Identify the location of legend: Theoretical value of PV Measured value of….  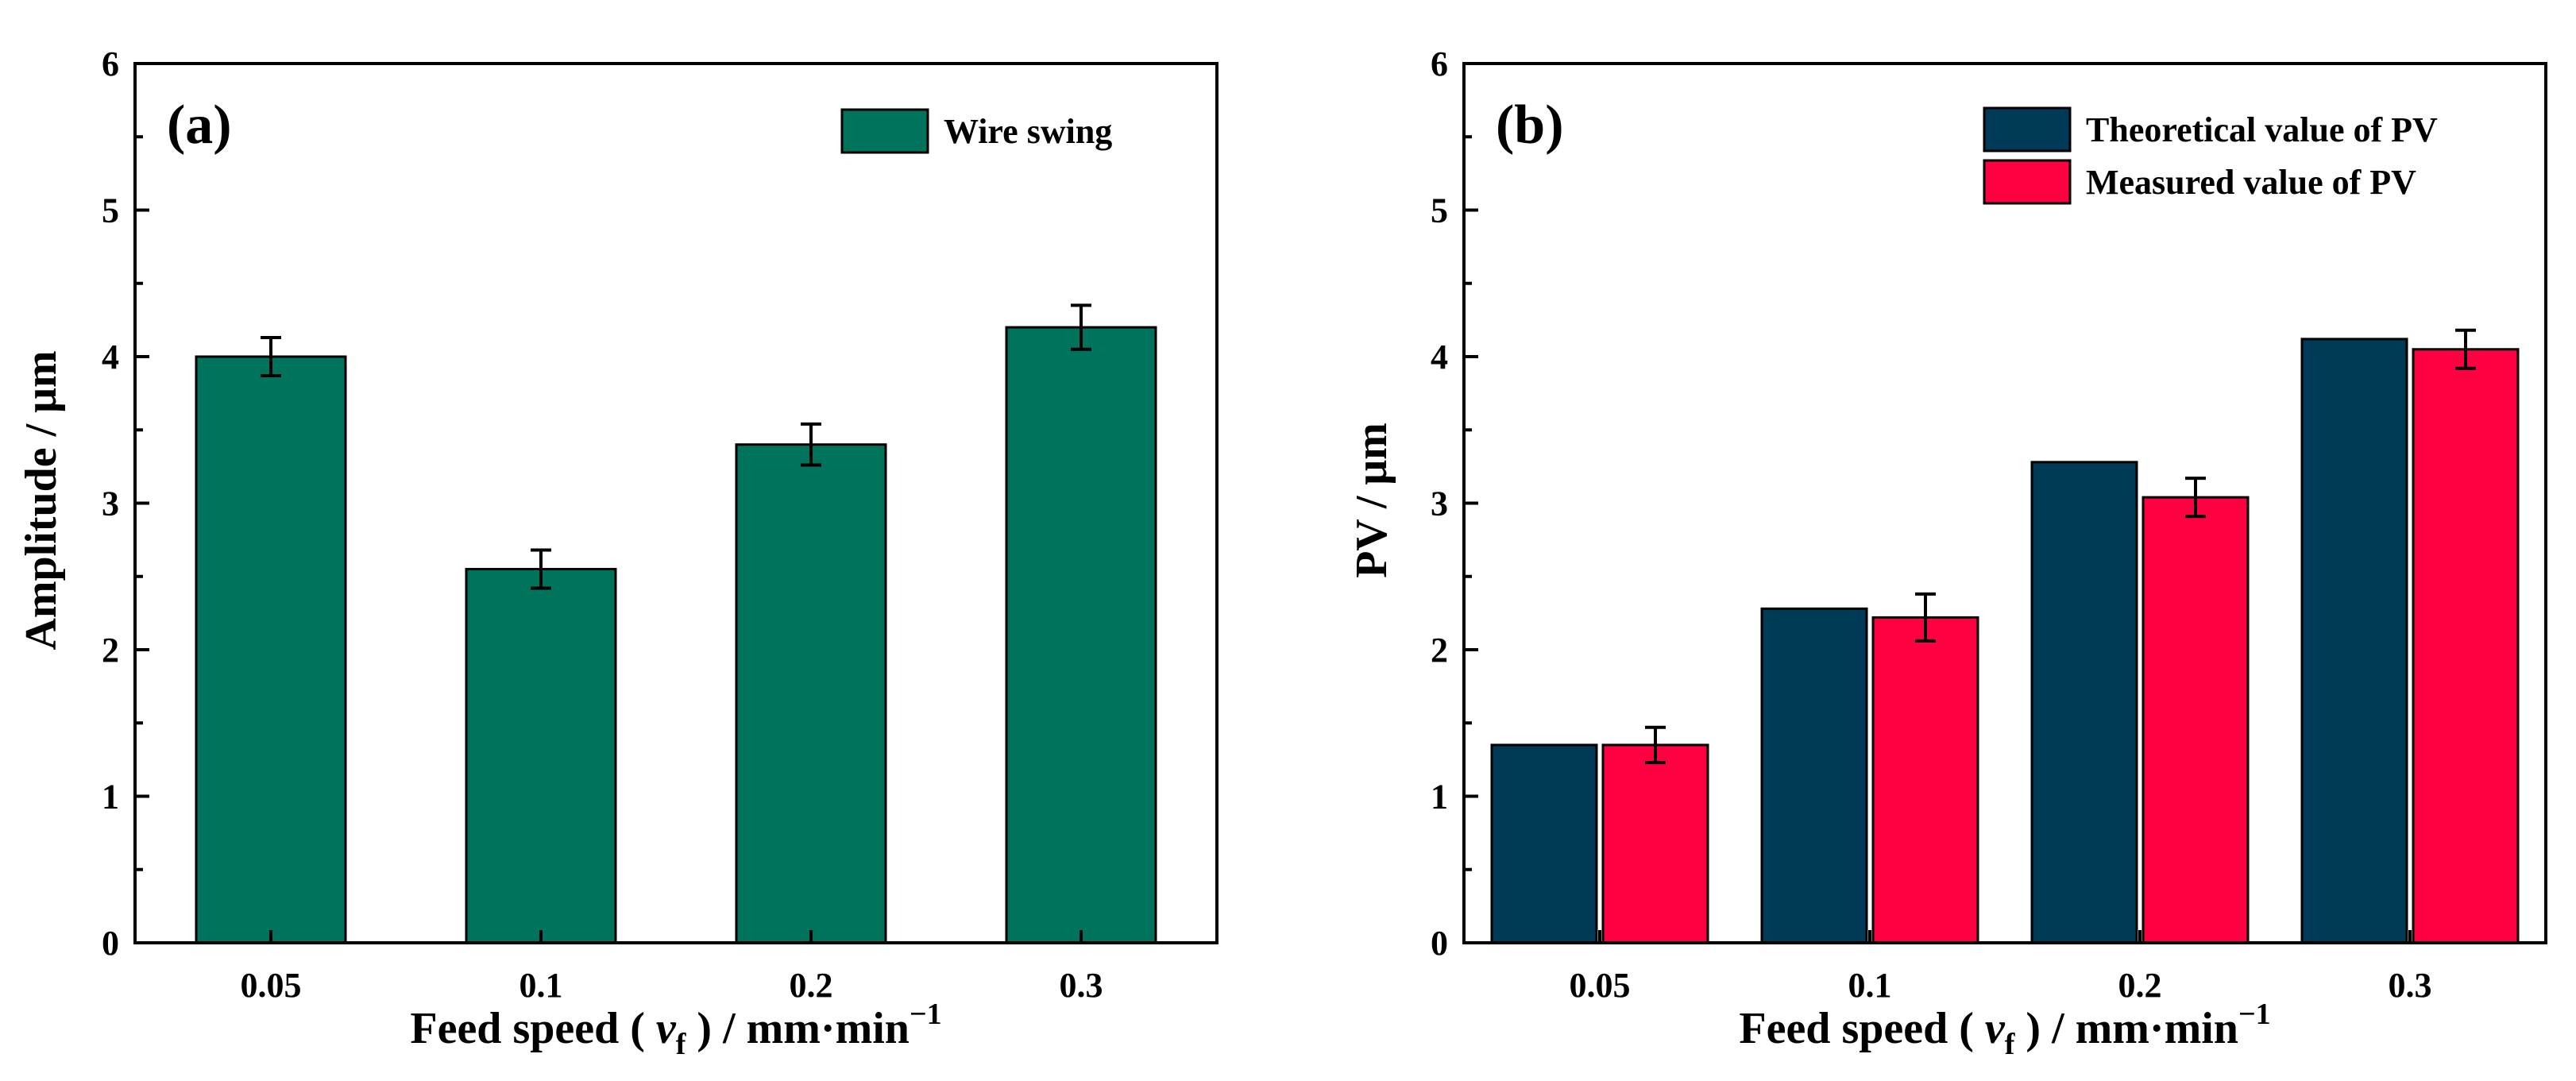
(2210, 155).